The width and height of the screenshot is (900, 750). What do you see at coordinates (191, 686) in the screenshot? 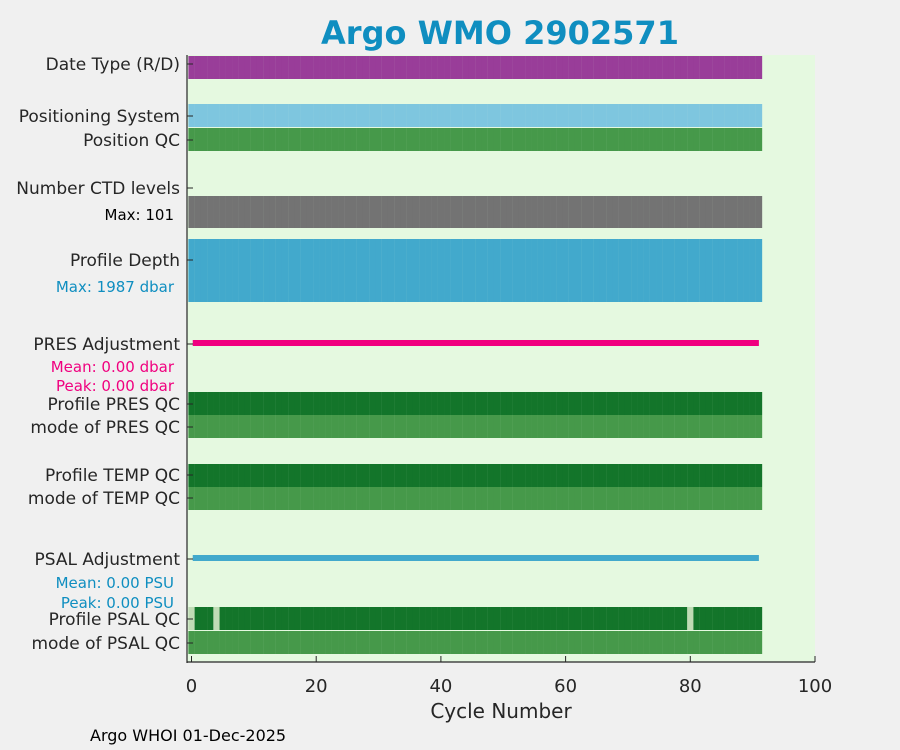
I see `x-tick-label: 0` at bounding box center [191, 686].